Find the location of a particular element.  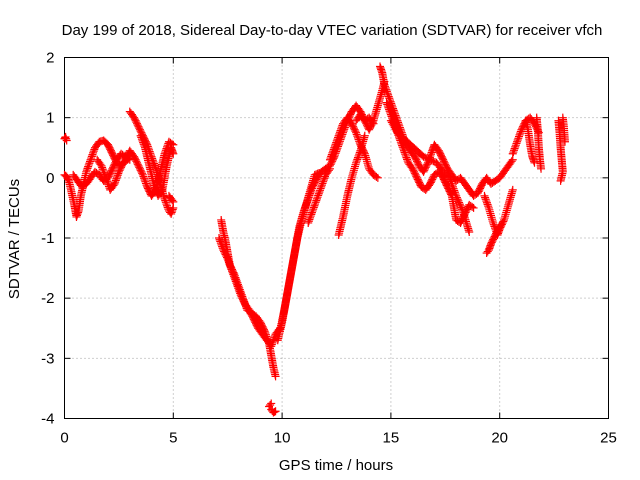

x-tick-label: 15 is located at coordinates (391, 438).